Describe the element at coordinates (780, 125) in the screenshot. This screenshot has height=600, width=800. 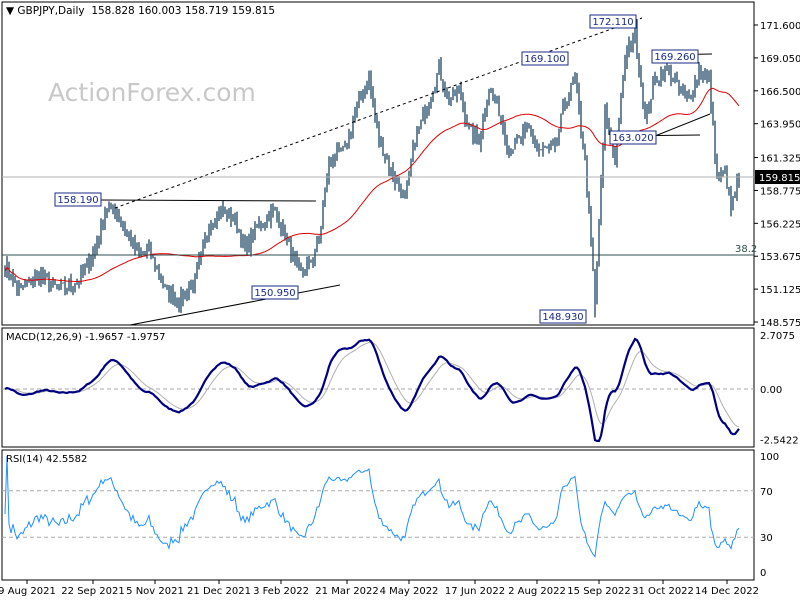
I see `price-axis-label: 163.950` at that location.